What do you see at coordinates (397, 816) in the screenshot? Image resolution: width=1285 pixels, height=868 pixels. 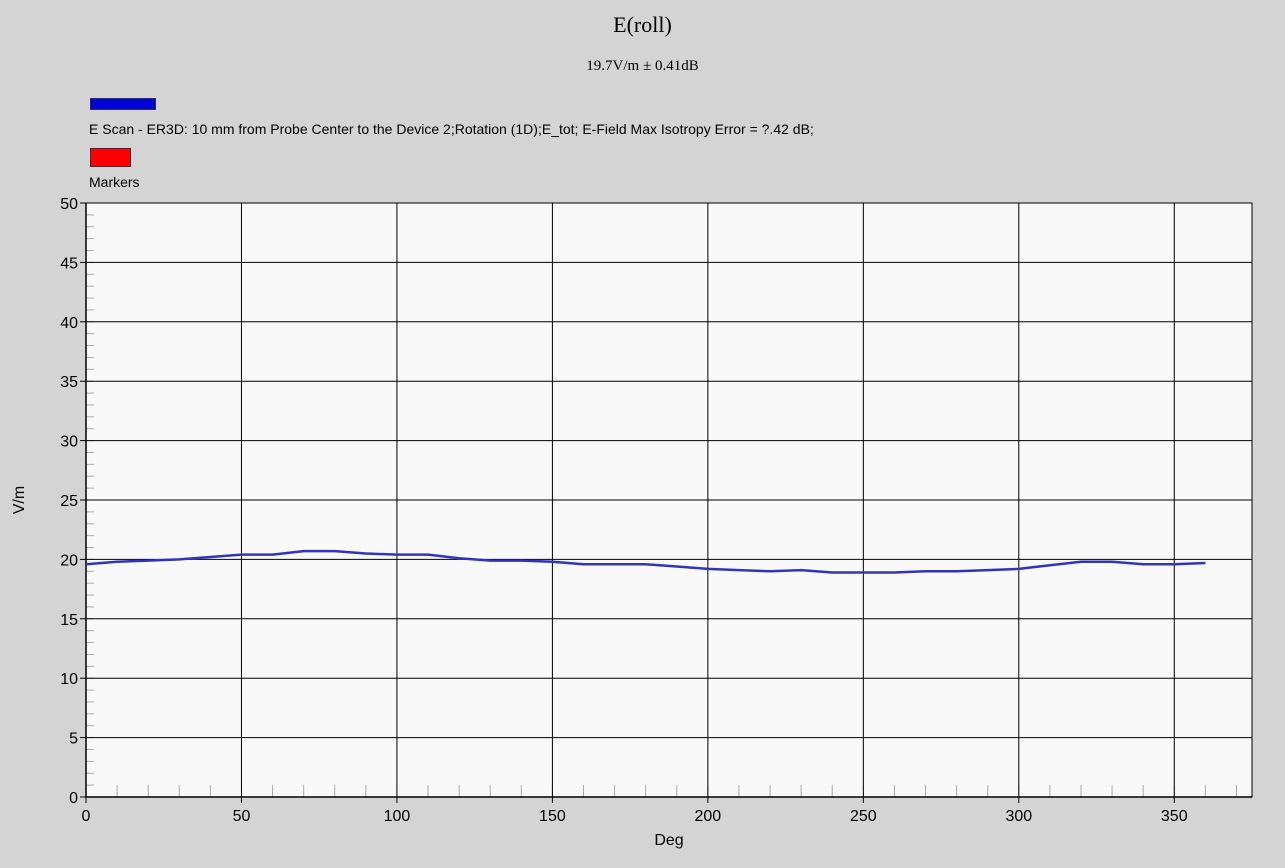 I see `x-tick-label: 100` at bounding box center [397, 816].